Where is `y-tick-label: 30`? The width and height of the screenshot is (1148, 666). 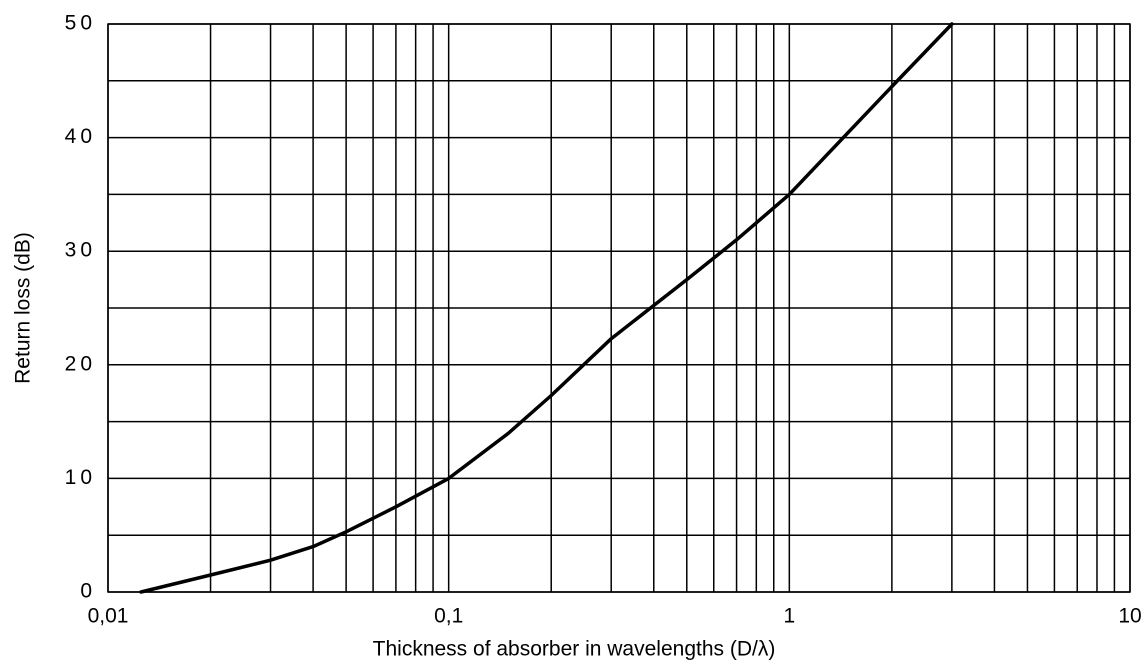
y-tick-label: 30 is located at coordinates (80, 250).